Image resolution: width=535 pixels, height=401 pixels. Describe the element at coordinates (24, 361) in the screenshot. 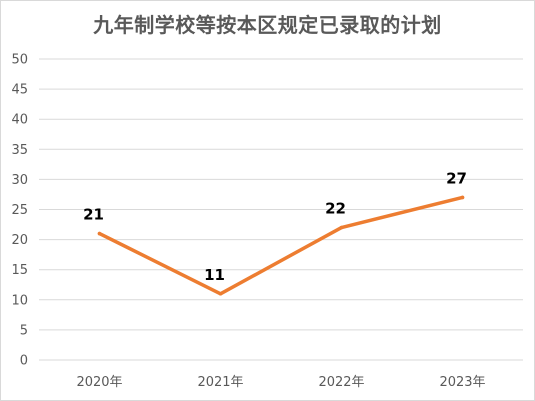

I see `y-tick-label: 0` at that location.